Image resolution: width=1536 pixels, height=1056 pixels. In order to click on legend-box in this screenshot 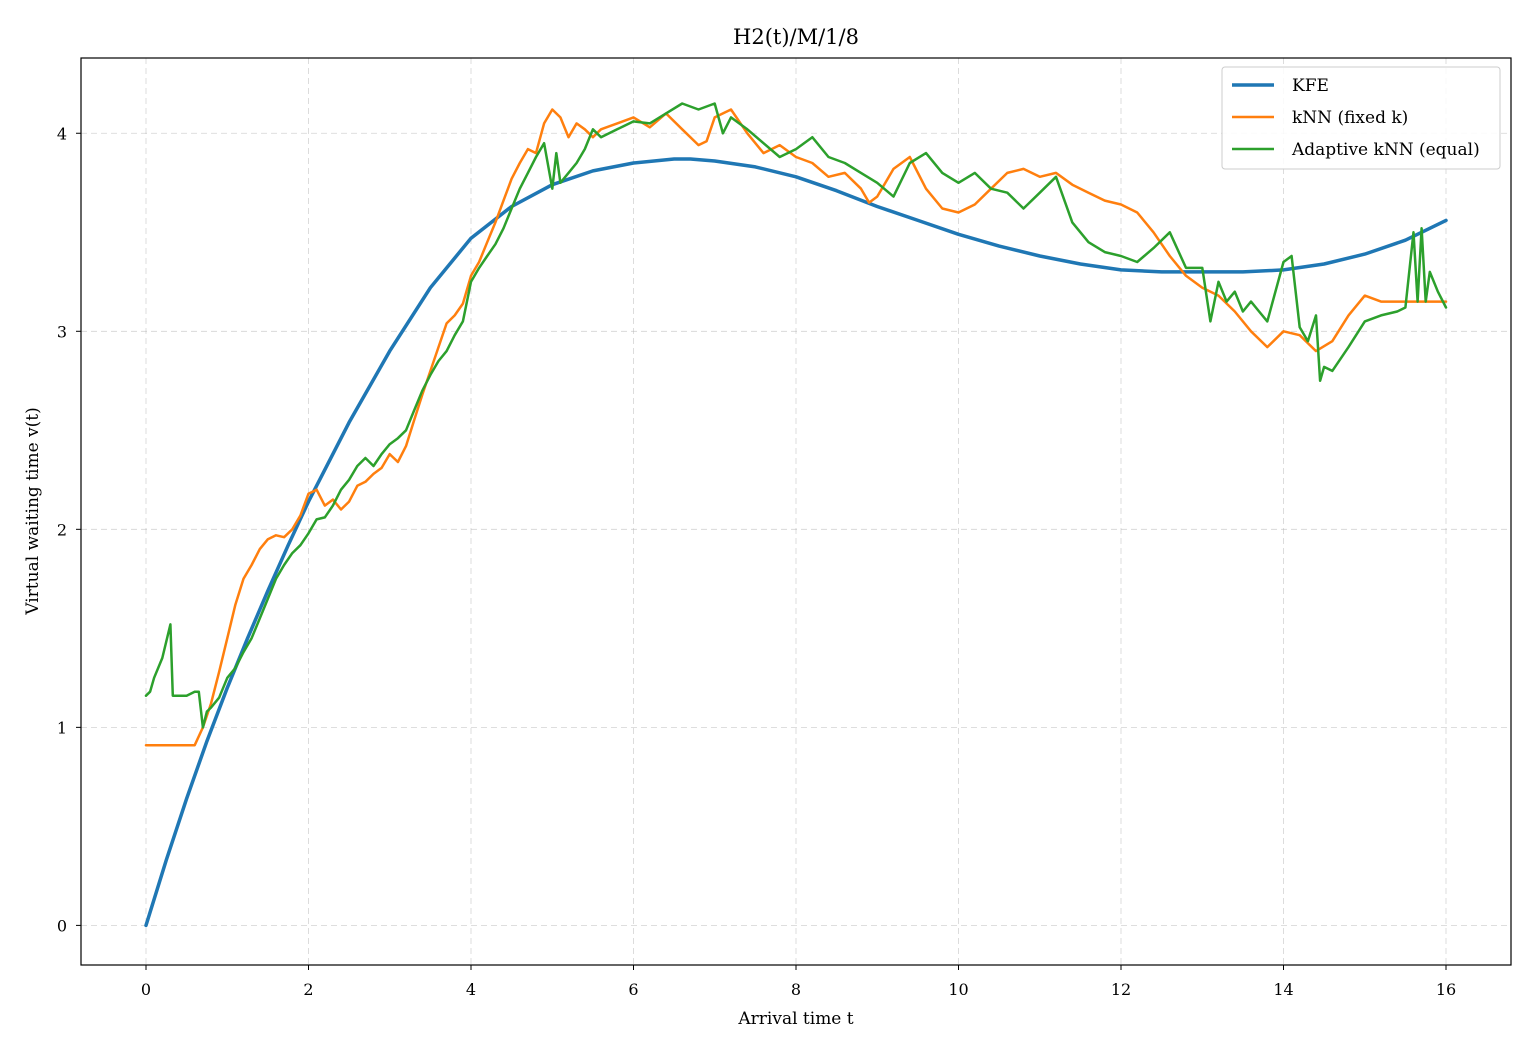, I will do `click(1361, 118)`.